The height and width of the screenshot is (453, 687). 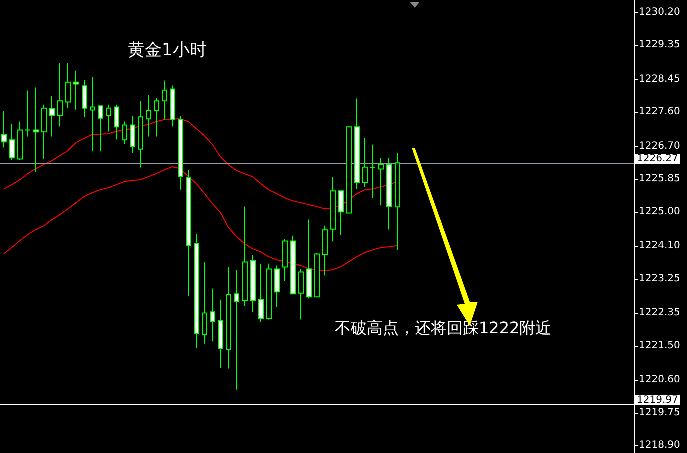 What do you see at coordinates (657, 400) in the screenshot?
I see `ref-line-label: 1219.97` at bounding box center [657, 400].